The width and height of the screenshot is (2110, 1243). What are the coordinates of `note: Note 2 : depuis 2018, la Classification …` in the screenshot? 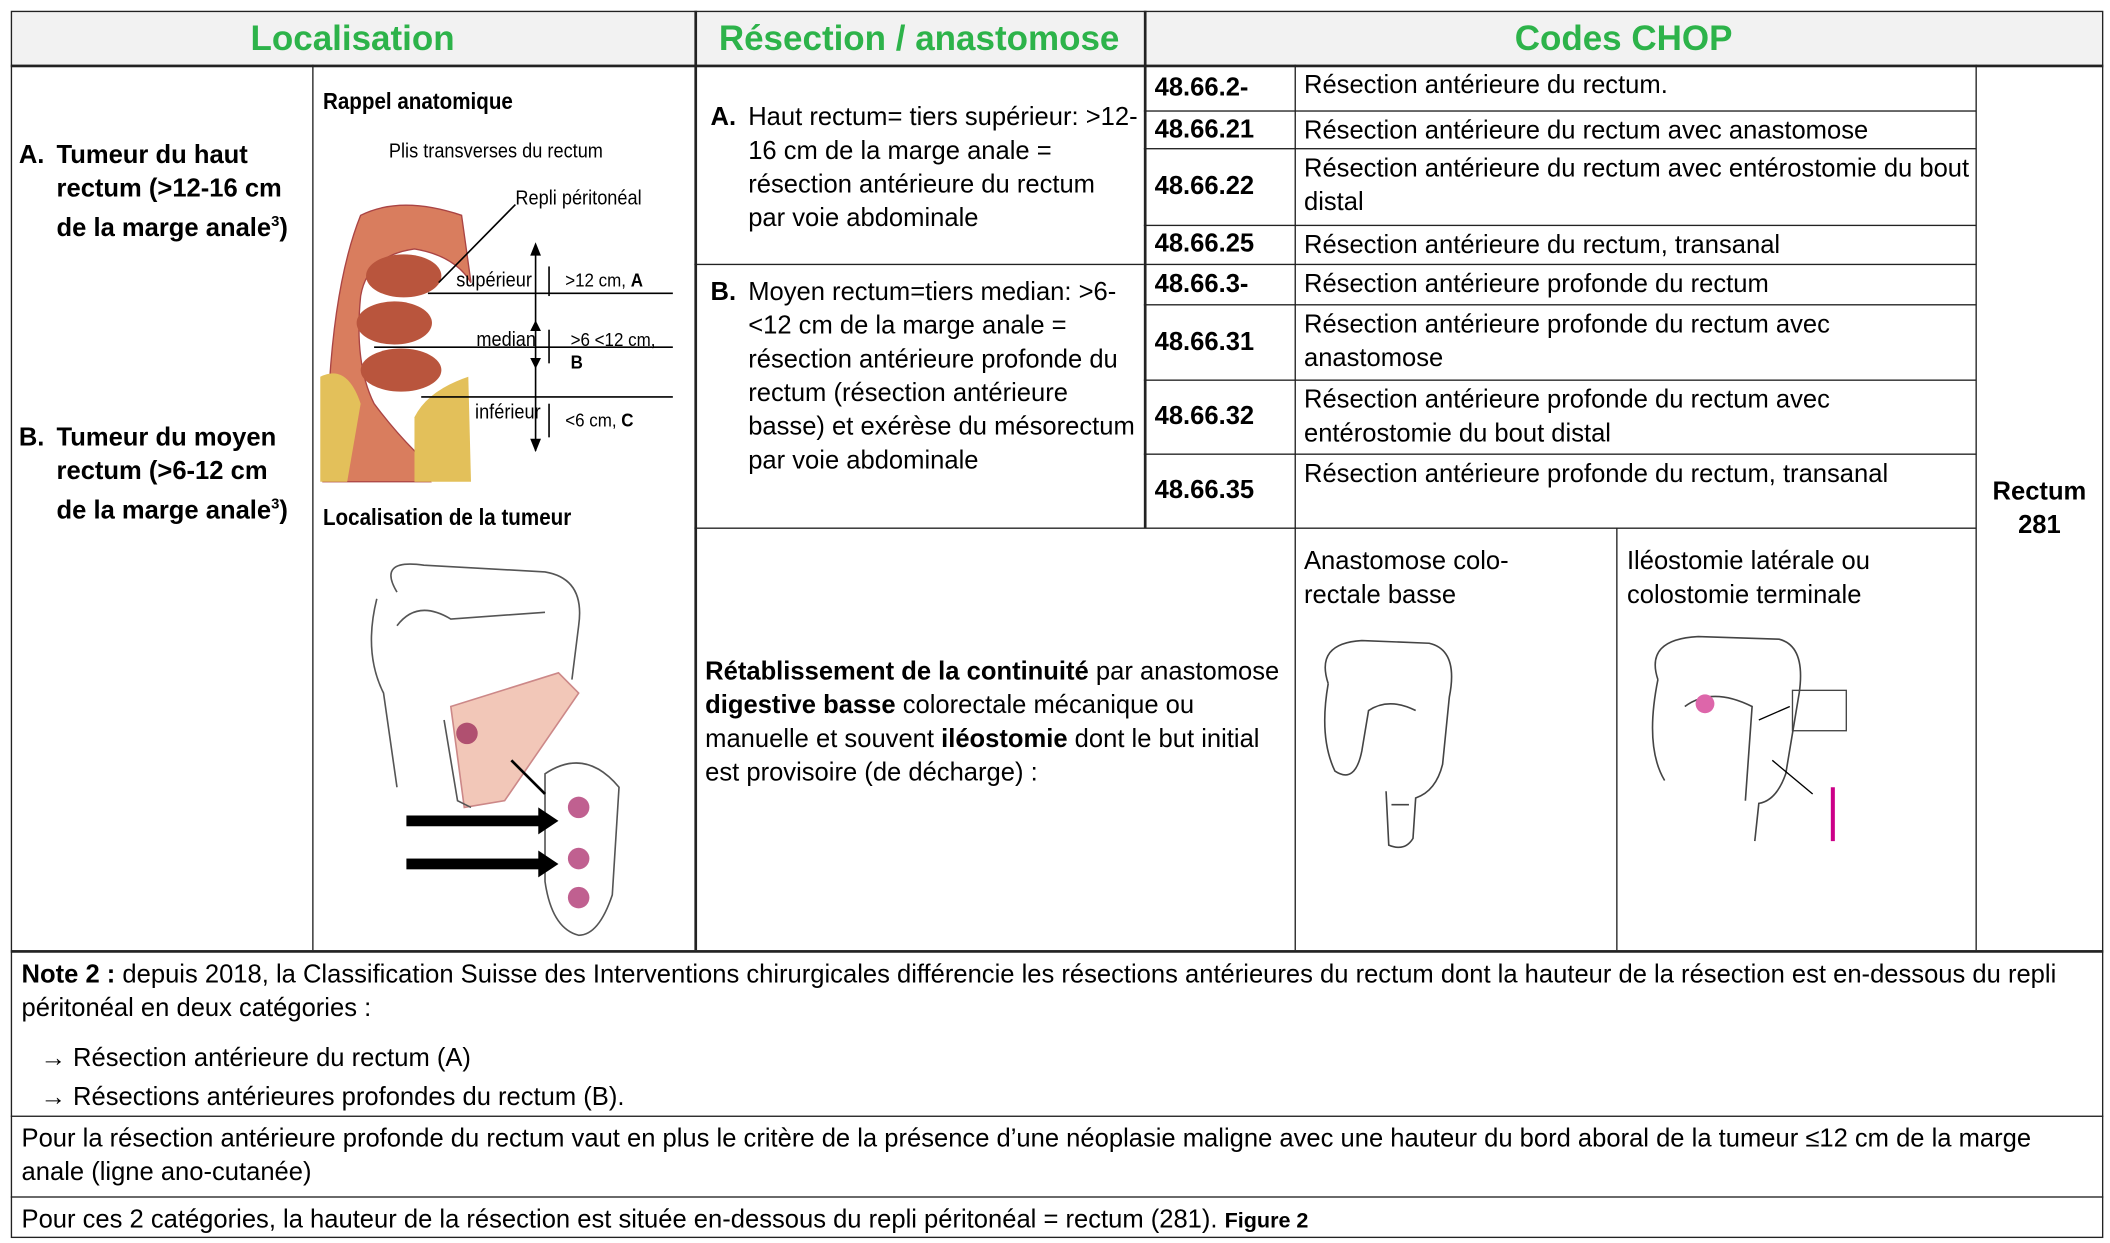 It's located at (1055, 991).